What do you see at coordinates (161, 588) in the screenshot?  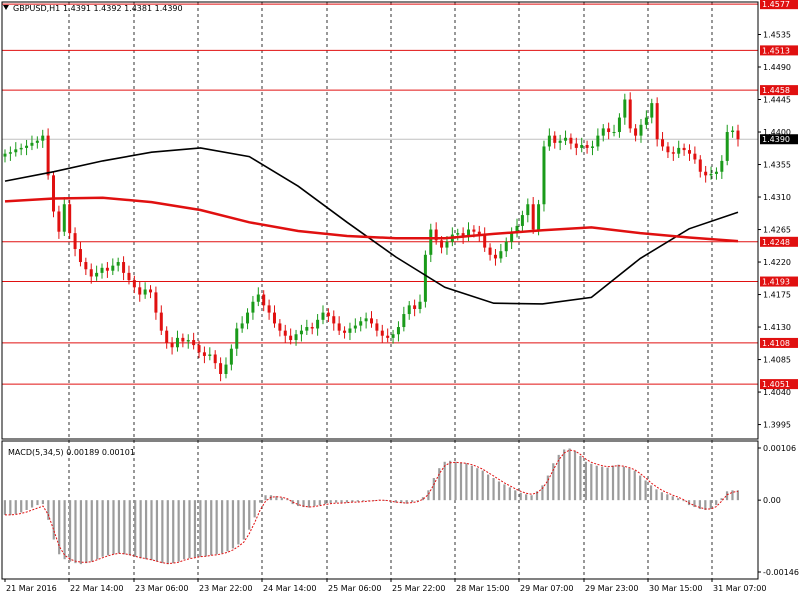 I see `x-tick-label: 23 Mar 06:00` at bounding box center [161, 588].